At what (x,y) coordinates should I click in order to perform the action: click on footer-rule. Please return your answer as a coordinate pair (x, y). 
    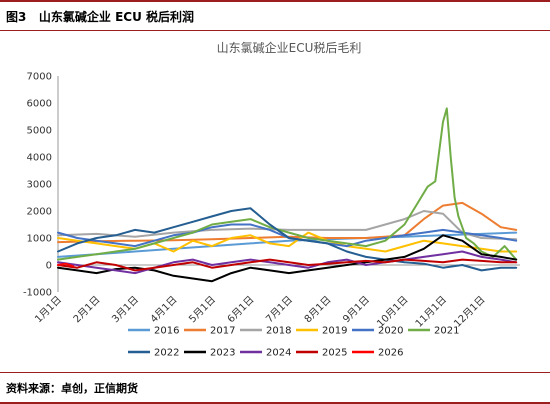
    Looking at the image, I should click on (275, 372).